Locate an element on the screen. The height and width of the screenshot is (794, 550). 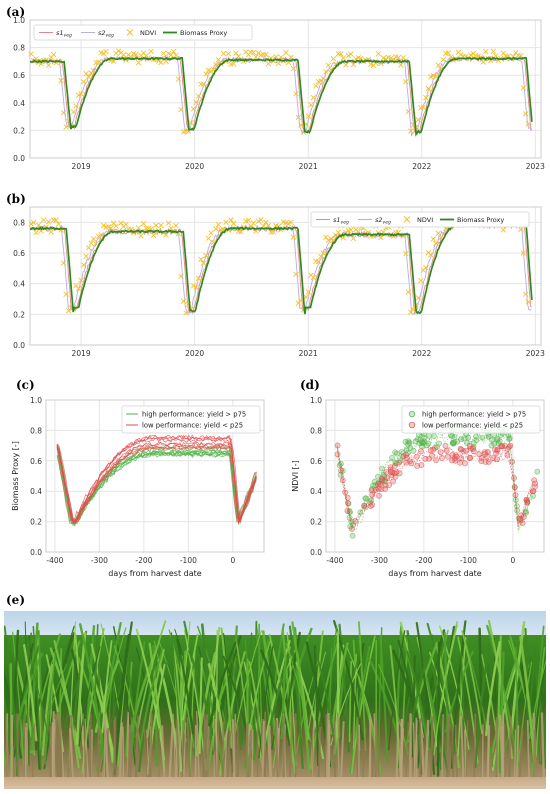
legend-label-high: high performance: yield > p75 is located at coordinates (194, 415).